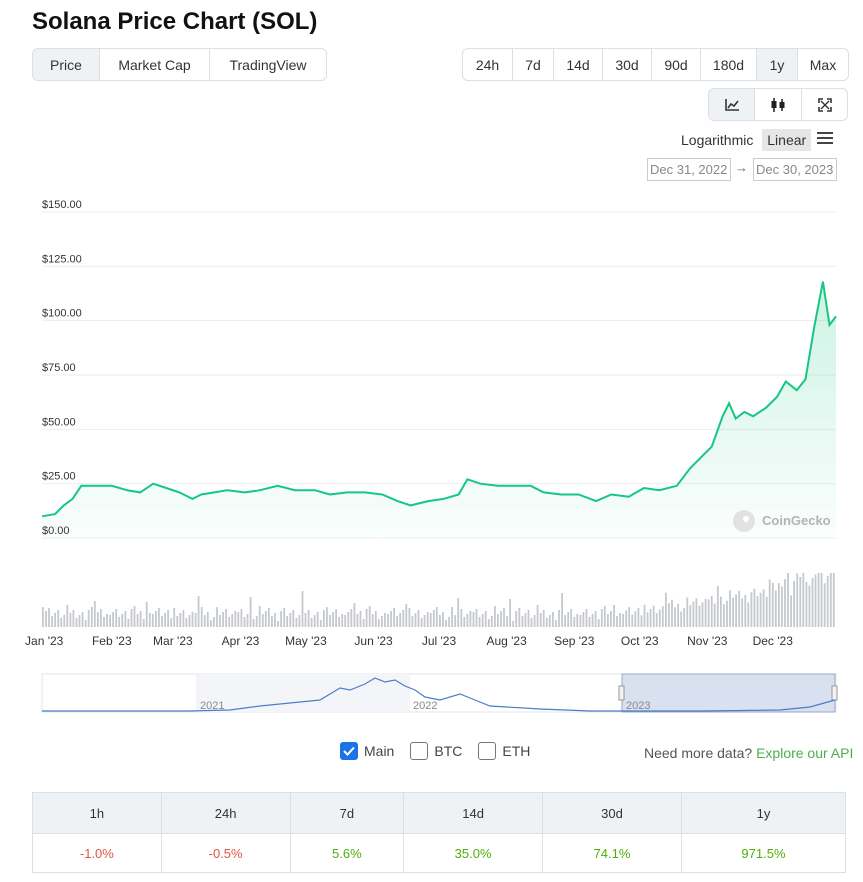 The image size is (863, 882). What do you see at coordinates (778, 104) in the screenshot?
I see `candlestick-button` at bounding box center [778, 104].